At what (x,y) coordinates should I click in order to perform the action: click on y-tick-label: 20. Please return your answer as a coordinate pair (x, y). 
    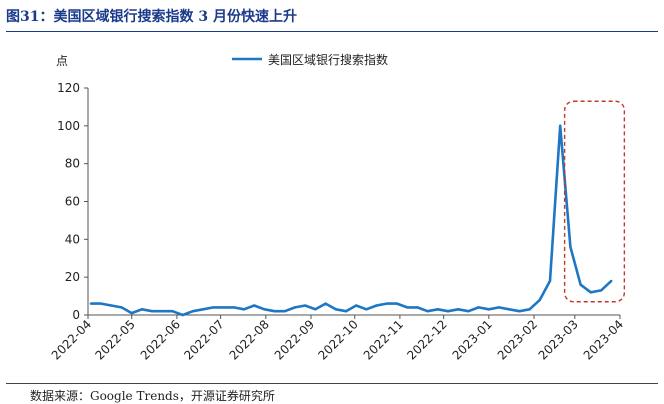
    Looking at the image, I should click on (72, 277).